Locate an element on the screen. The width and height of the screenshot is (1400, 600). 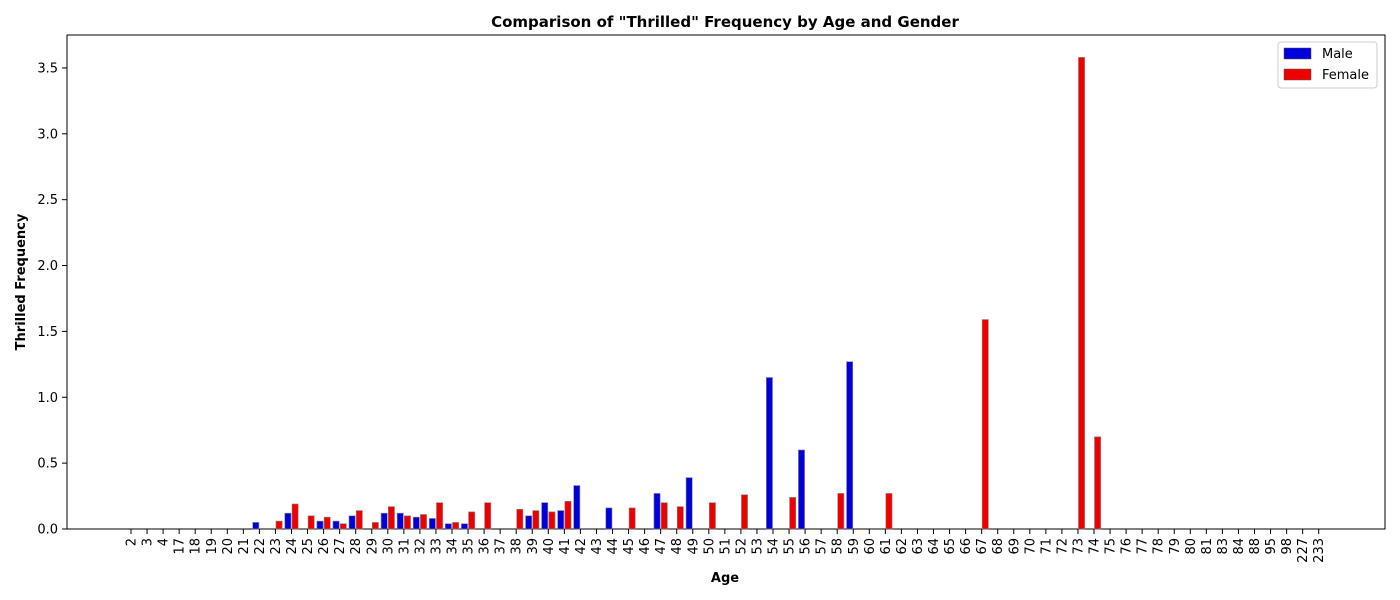
x-tick-label: 227 is located at coordinates (1303, 550).